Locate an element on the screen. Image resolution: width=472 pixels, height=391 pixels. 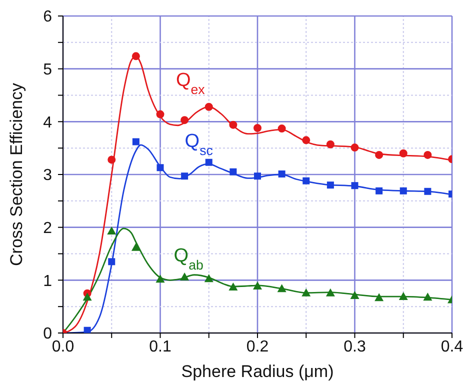
y-tick-label: 2 is located at coordinates (47, 228).